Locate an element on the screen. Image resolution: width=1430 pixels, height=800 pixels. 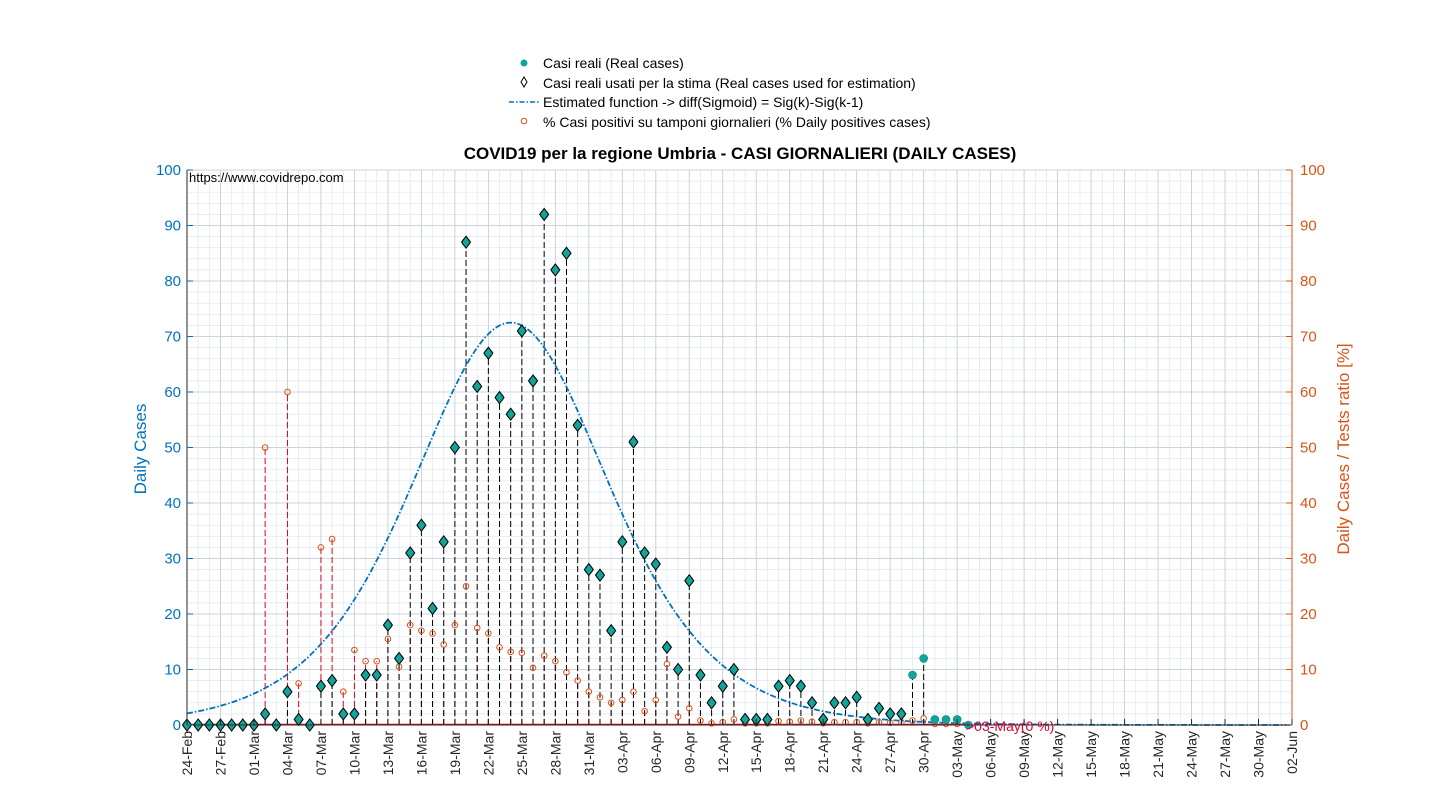
x-tick-label: 28-Mar is located at coordinates (555, 753).